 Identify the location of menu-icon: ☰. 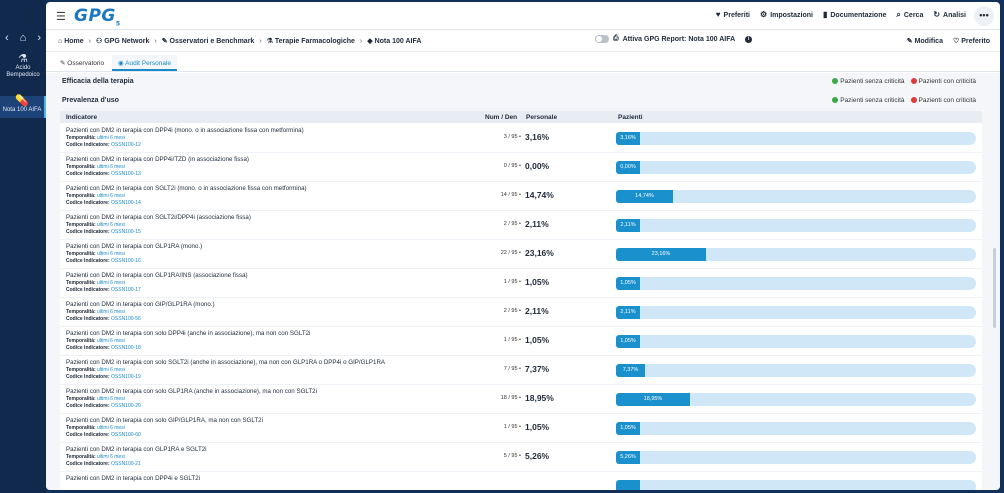
(61, 17).